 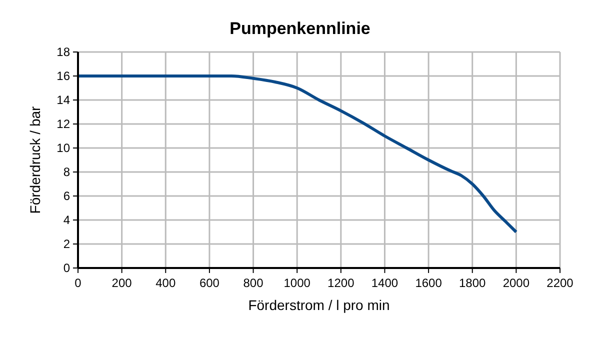 I want to click on y-tick-label: 12, so click(x=63, y=124).